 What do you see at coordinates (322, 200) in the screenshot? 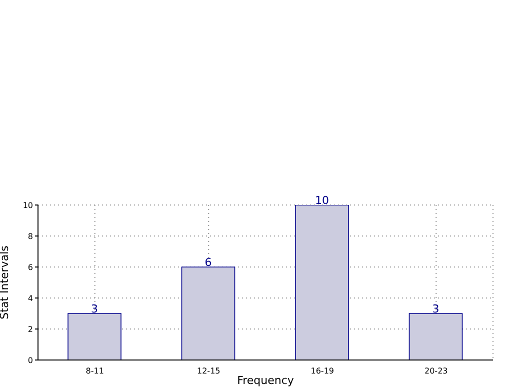
I see `data-label: 10` at bounding box center [322, 200].